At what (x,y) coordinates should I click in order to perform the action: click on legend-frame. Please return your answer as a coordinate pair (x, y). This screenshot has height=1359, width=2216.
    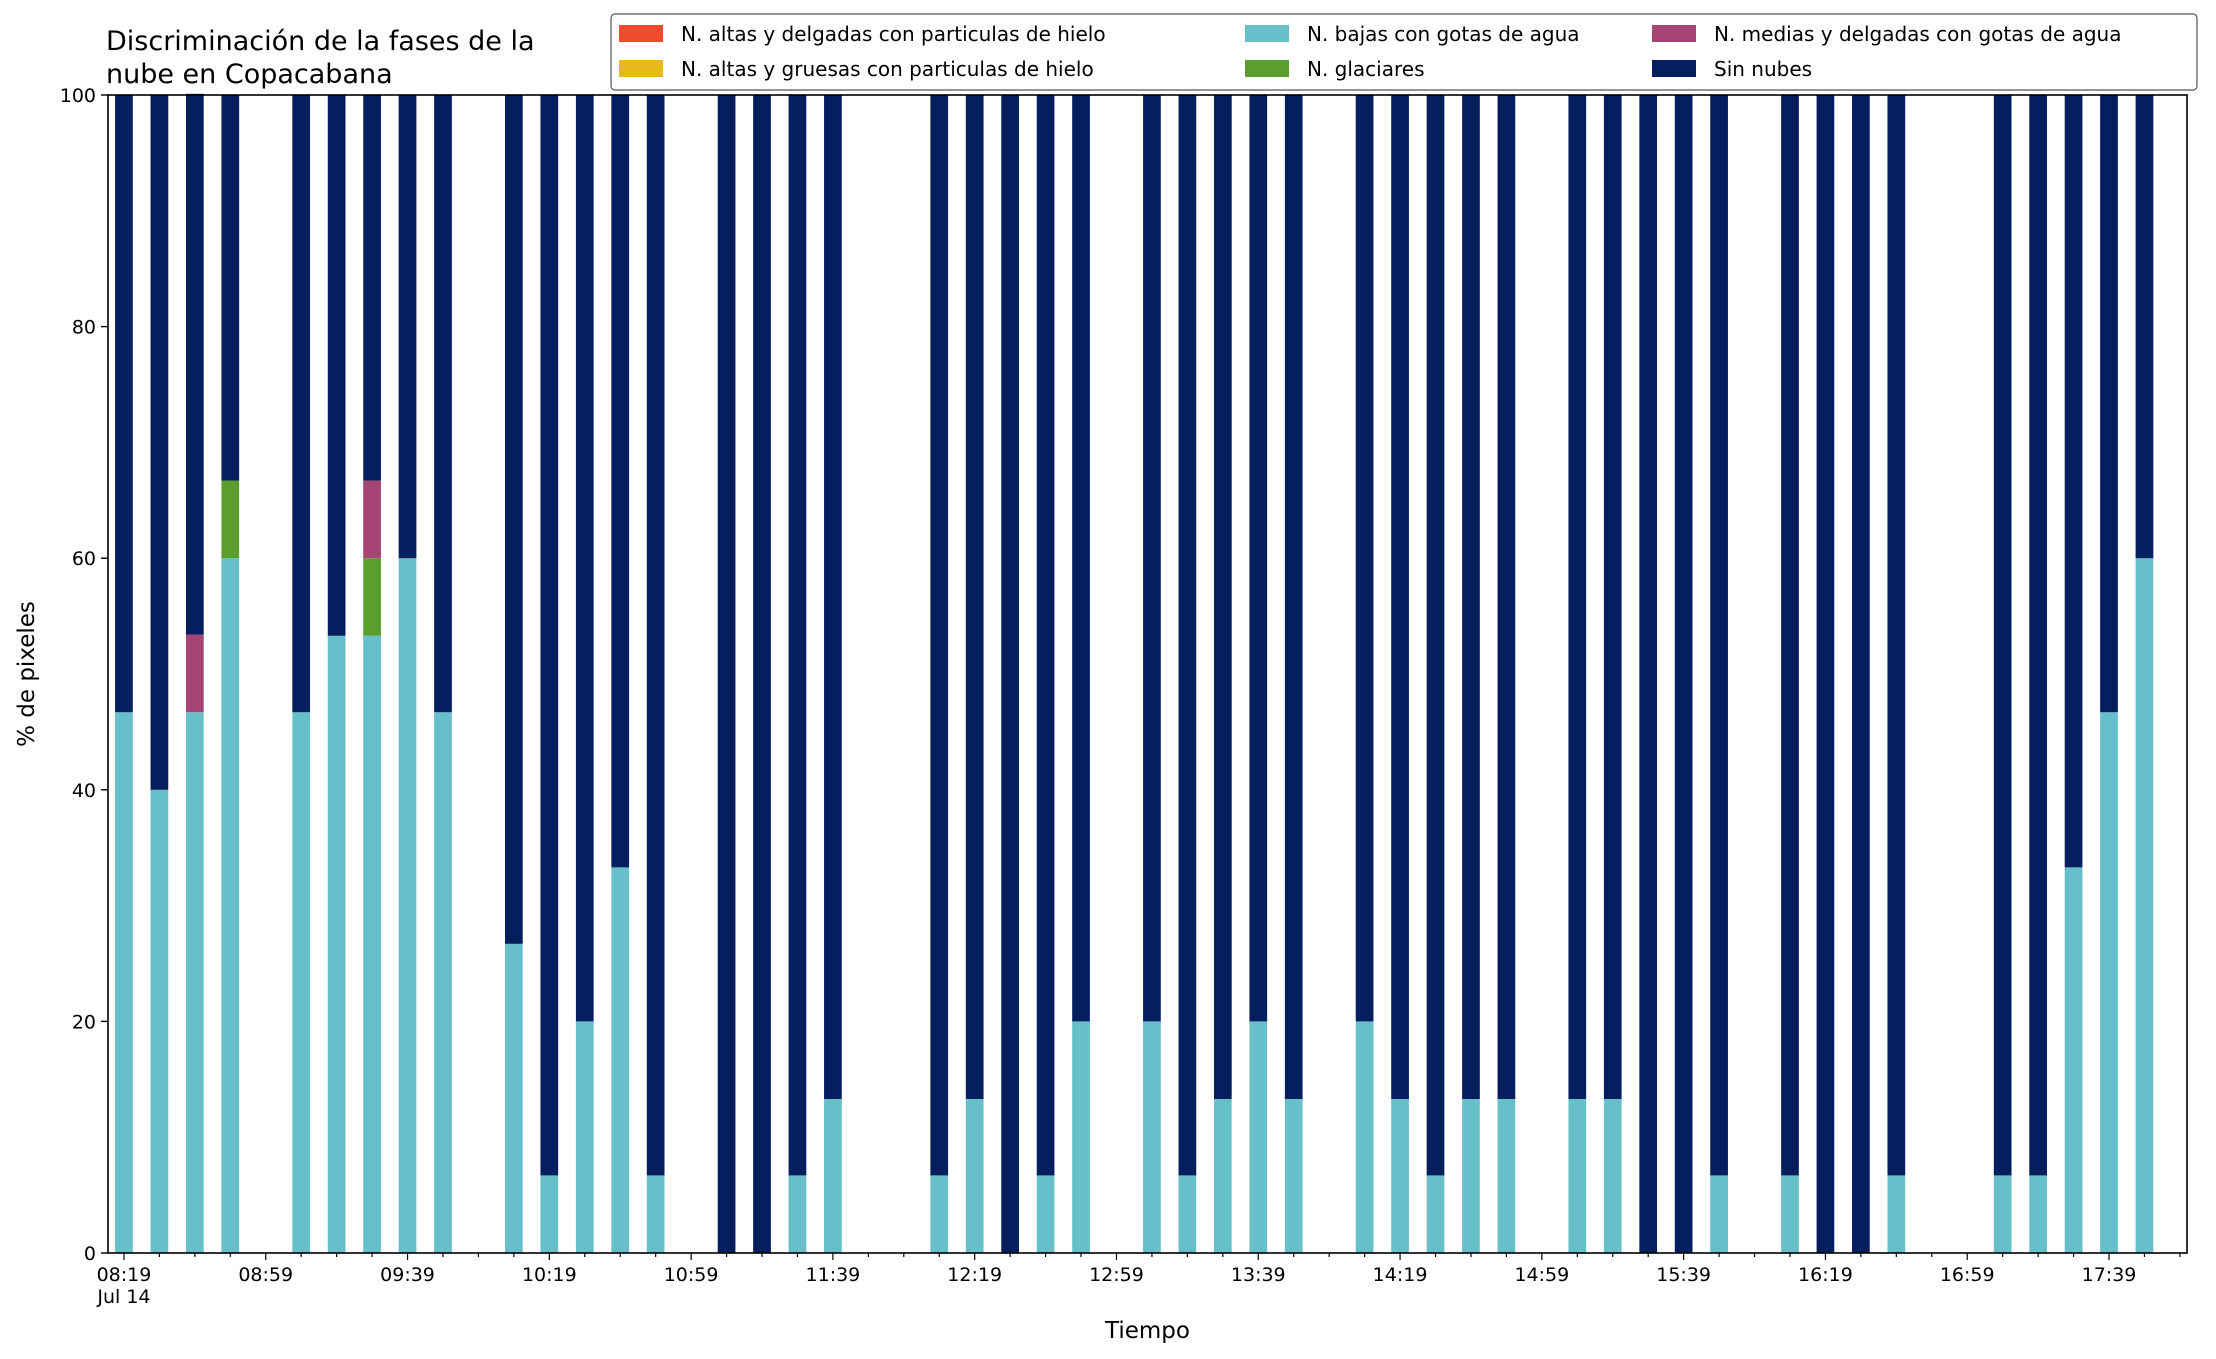
    Looking at the image, I should click on (1404, 52).